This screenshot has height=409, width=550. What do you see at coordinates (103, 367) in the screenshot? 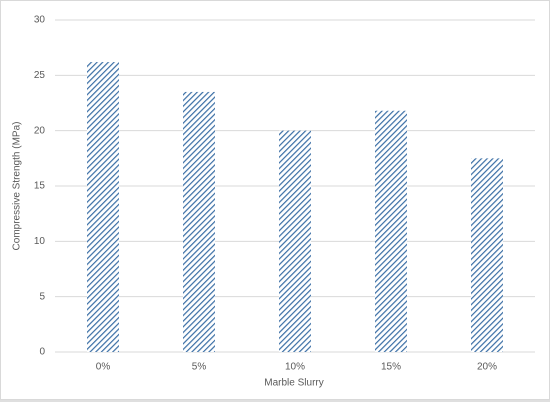
I see `x-tick-label: 0%` at bounding box center [103, 367].